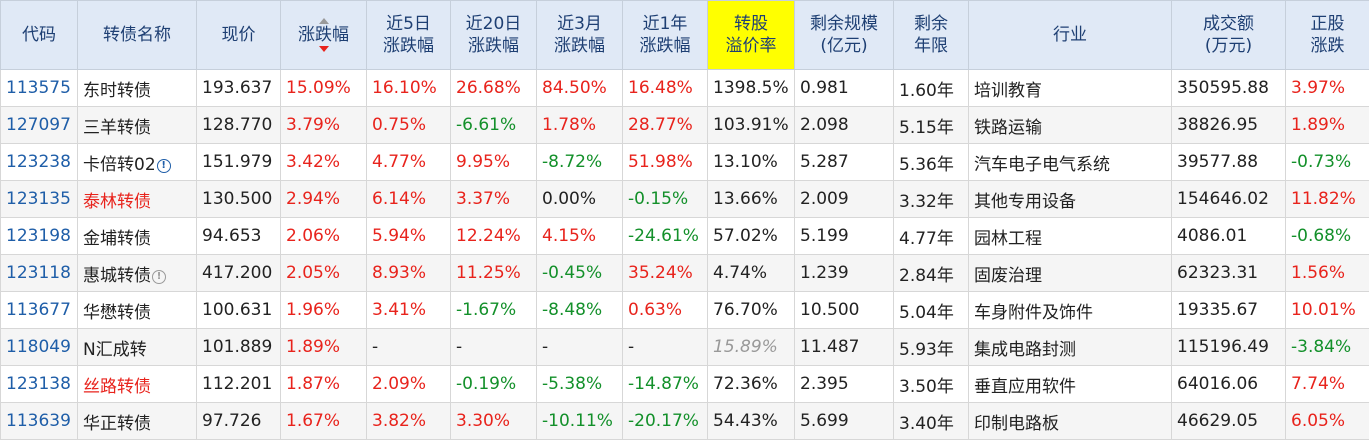  I want to click on cell-code-text: 113639, so click(38, 421).